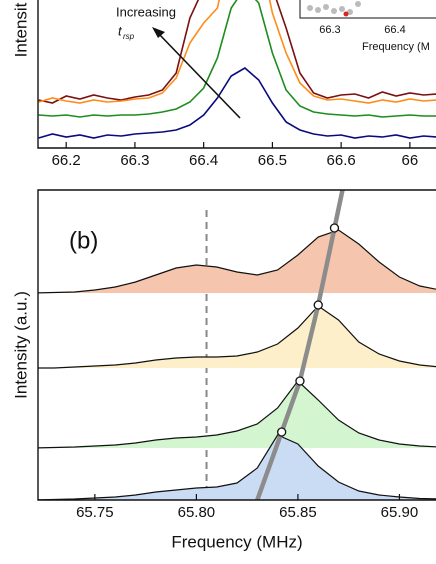  I want to click on panel-title: (b), so click(83, 240).